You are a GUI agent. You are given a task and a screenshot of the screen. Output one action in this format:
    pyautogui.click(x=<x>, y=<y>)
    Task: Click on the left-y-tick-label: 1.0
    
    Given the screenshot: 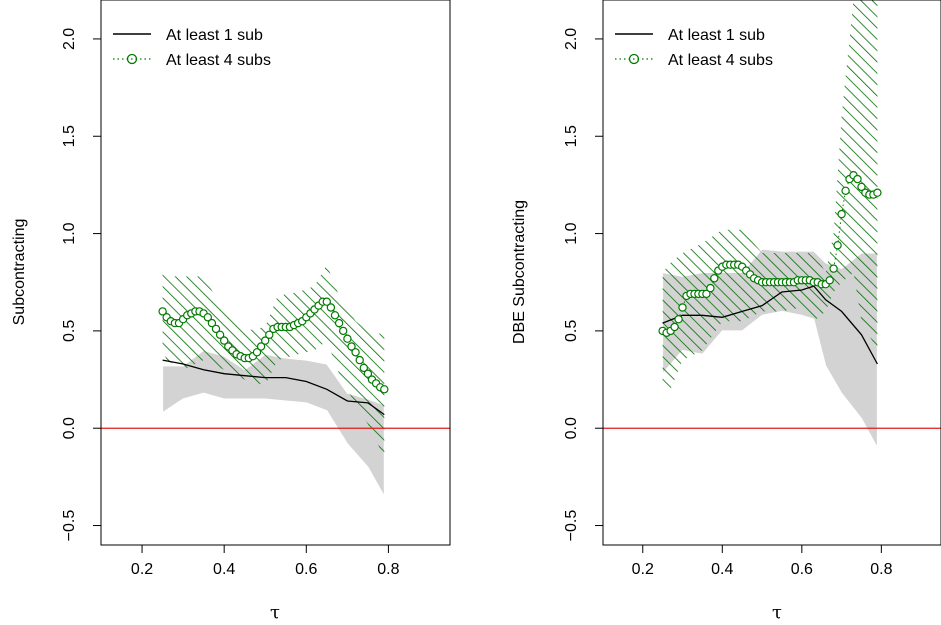 What is the action you would take?
    pyautogui.click(x=69, y=233)
    